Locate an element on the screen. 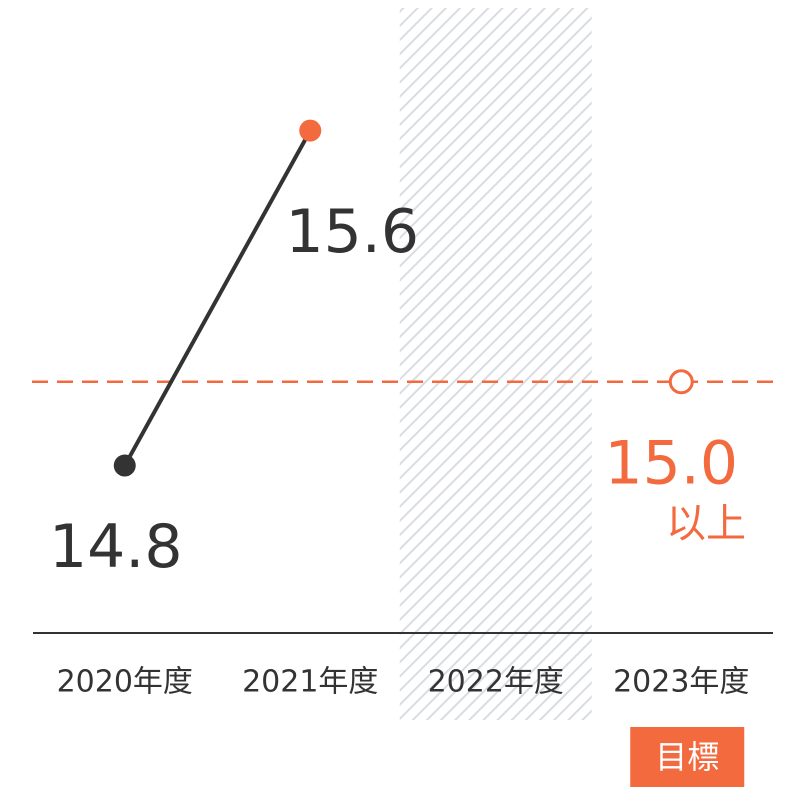 This screenshot has height=788, width=790. x-tick-label: 2022年度 is located at coordinates (496, 682).